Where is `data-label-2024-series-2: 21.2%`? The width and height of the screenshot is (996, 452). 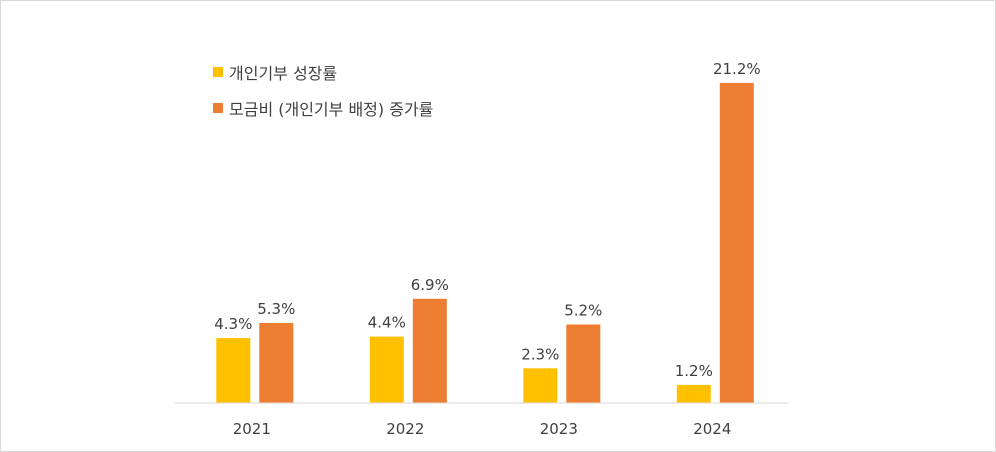 data-label-2024-series-2: 21.2% is located at coordinates (737, 69).